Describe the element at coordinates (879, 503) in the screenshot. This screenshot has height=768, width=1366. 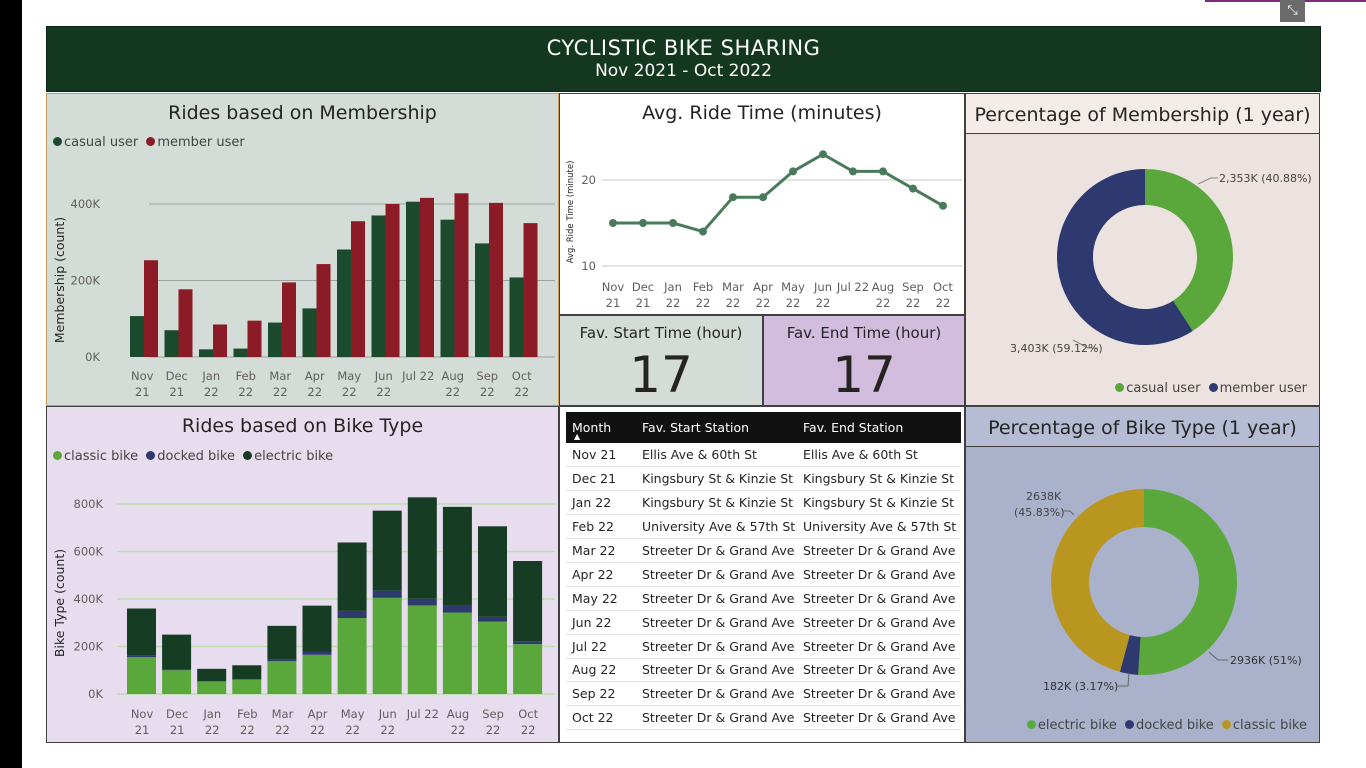
I see `cell-end-station: Kingsbury St & Kinzie St` at that location.